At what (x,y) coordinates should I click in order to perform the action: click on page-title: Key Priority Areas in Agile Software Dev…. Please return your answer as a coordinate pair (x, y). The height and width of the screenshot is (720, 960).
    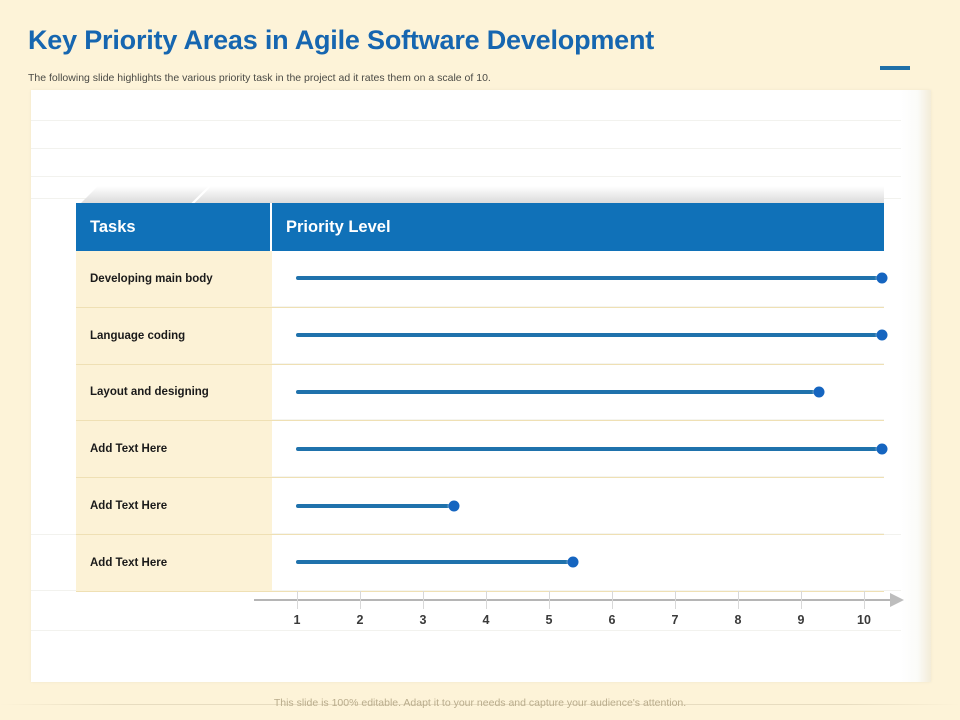
    Looking at the image, I should click on (341, 40).